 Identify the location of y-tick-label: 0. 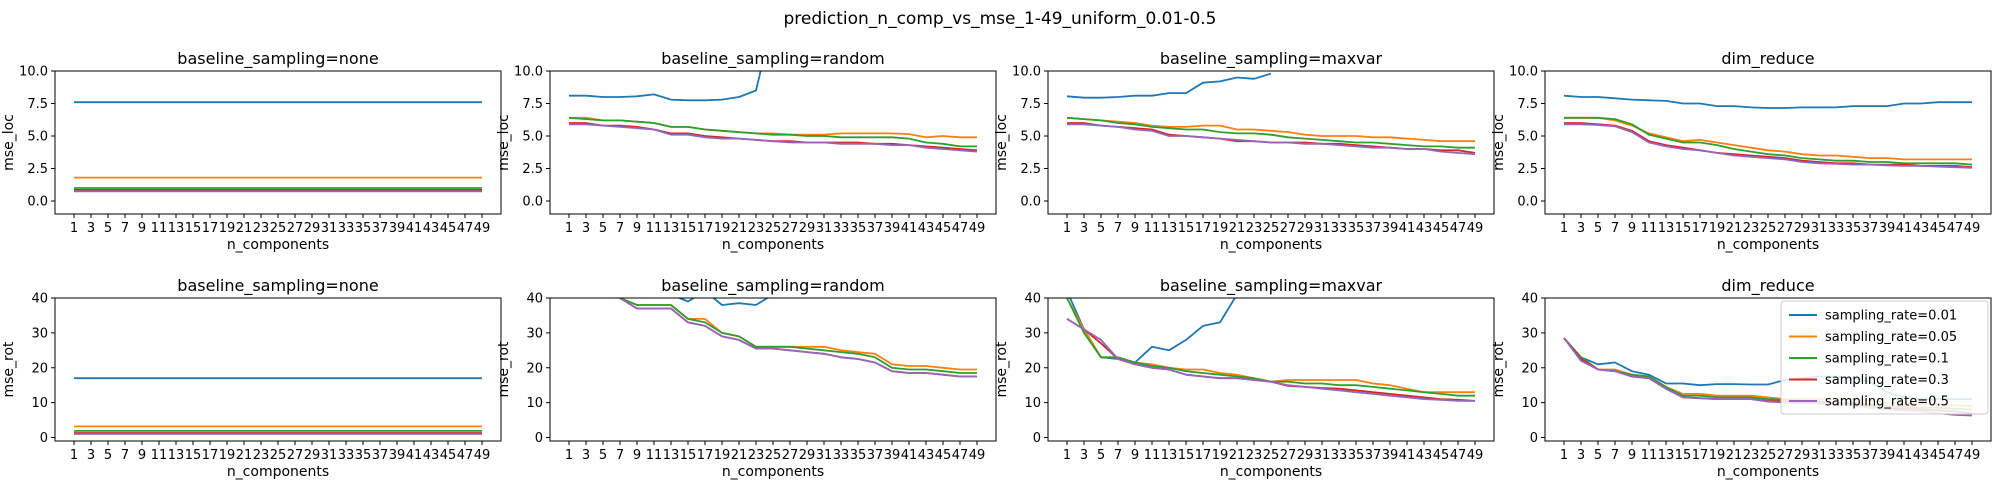
(539, 438).